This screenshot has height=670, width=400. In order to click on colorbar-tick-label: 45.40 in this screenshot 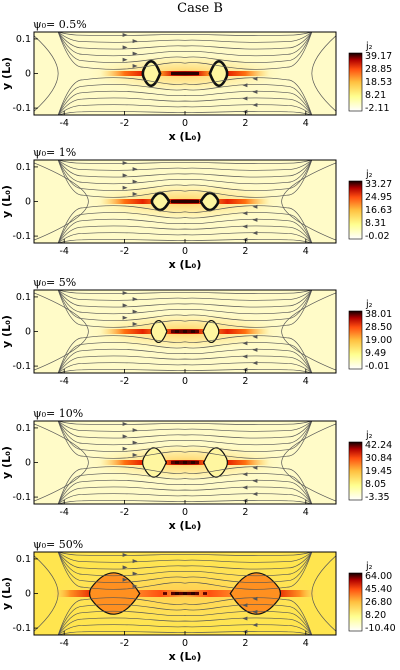, I will do `click(378, 589)`.